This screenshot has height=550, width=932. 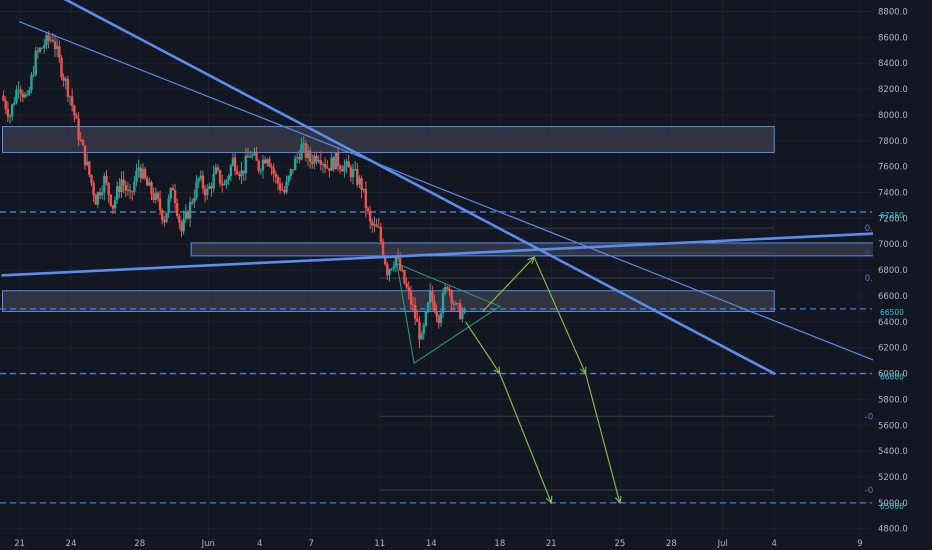 I want to click on time-axis: 21 24 28 Jun 4 7 11 14 18 21 25 28 Jul 4 9, so click(x=466, y=543).